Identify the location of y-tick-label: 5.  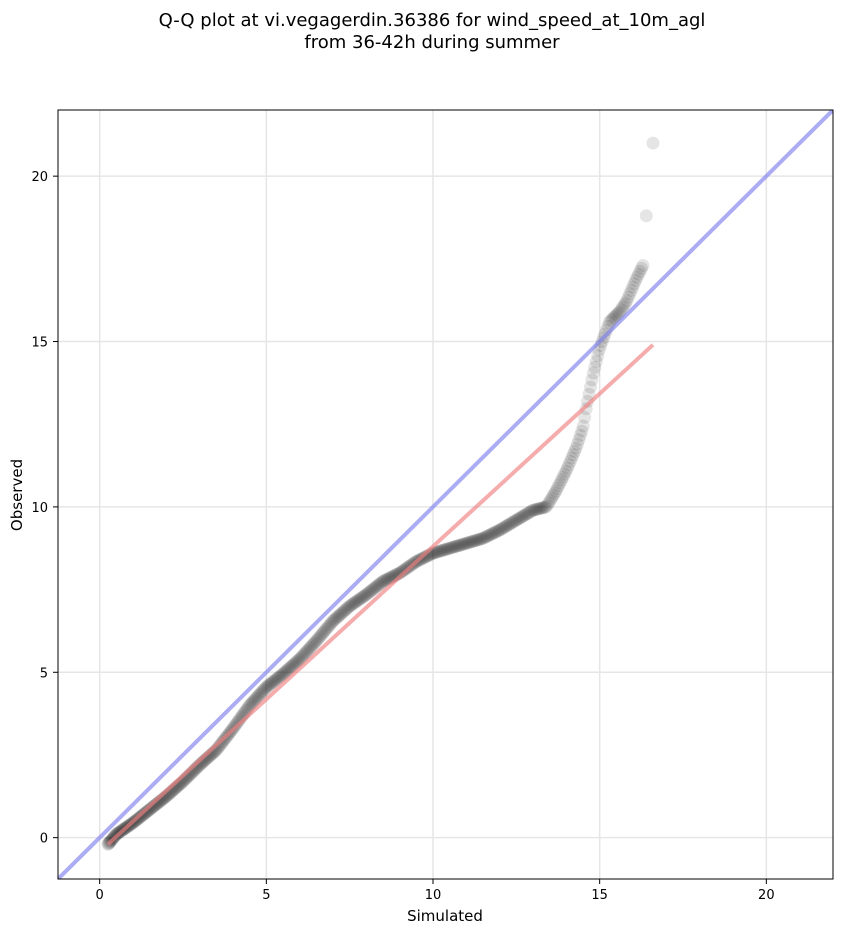
(44, 673).